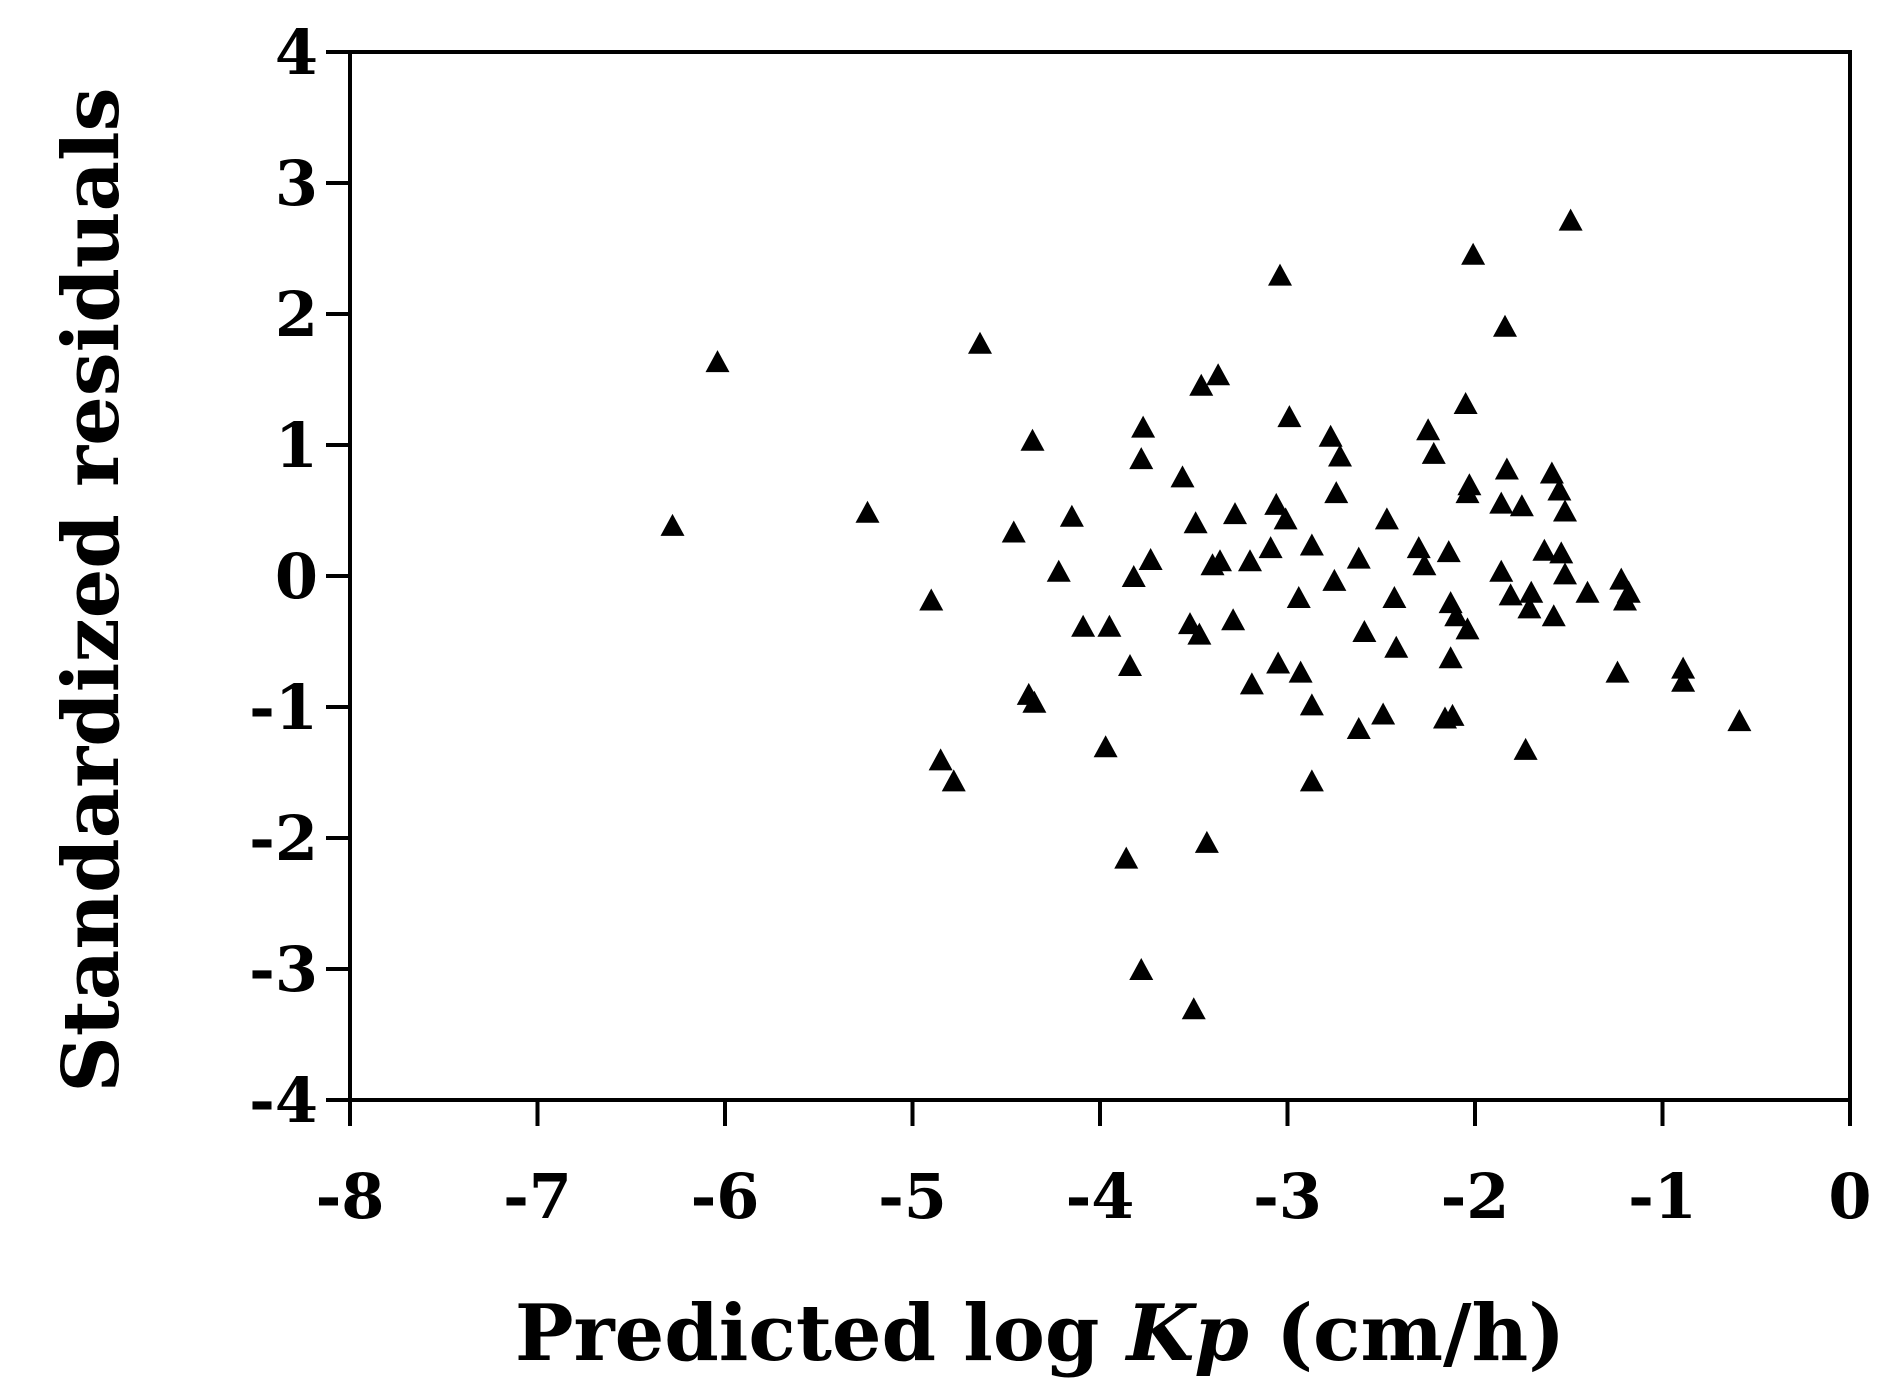  What do you see at coordinates (91, 589) in the screenshot?
I see `y-axis-title: Standardized residuals` at bounding box center [91, 589].